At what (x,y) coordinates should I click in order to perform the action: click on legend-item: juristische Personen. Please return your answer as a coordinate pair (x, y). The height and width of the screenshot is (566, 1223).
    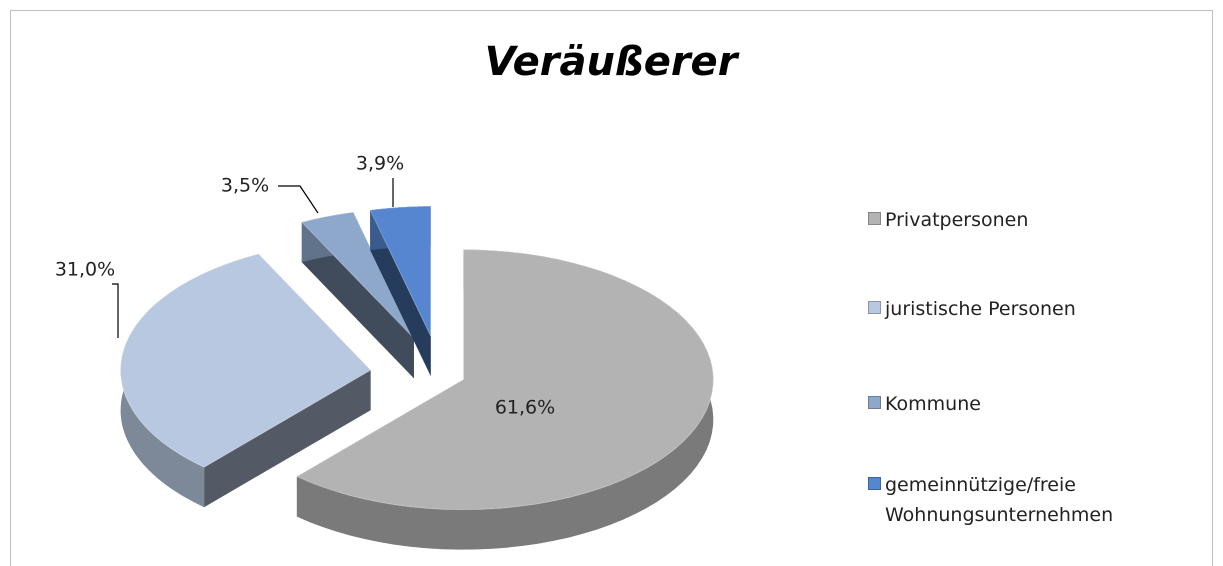
    Looking at the image, I should click on (1018, 309).